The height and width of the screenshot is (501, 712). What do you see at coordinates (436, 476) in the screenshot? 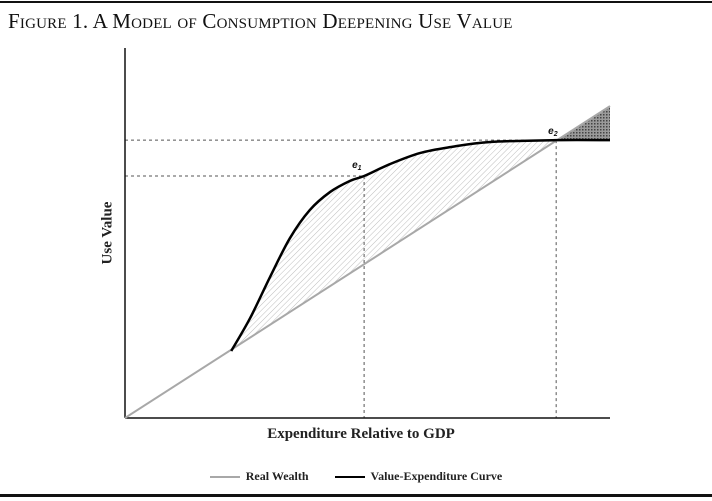
I see `legend-label: Value-Expenditure Curve` at bounding box center [436, 476].